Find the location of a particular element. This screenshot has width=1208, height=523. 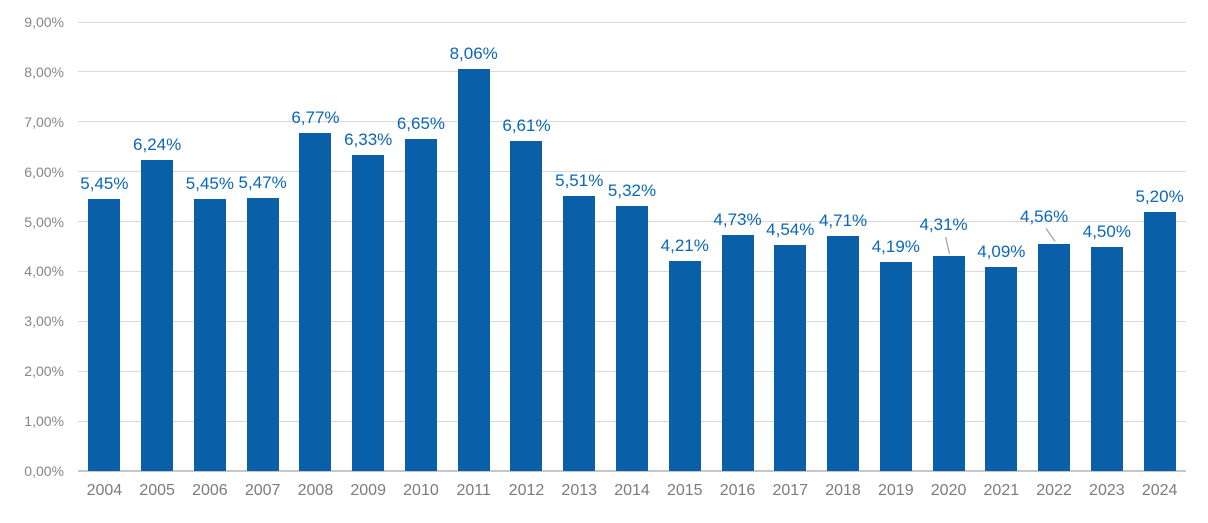

value-label-2024: 5,20% is located at coordinates (1159, 196).